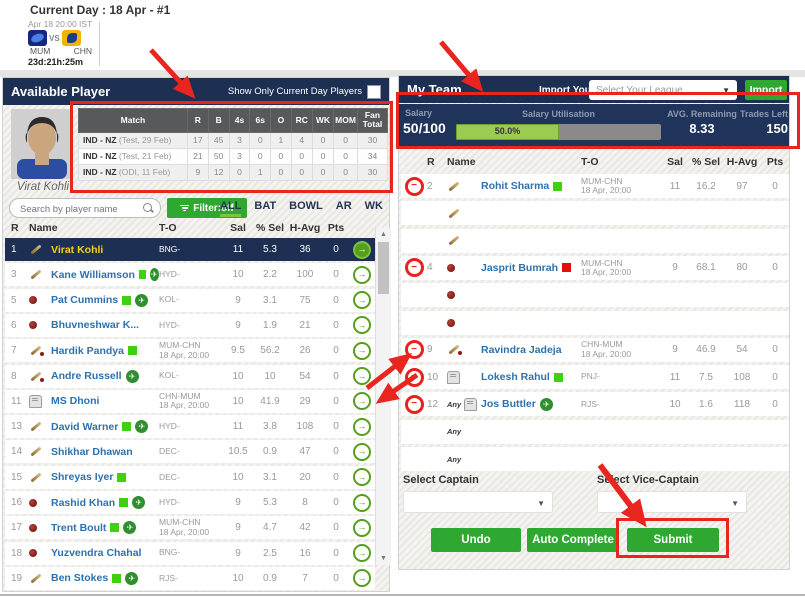 The height and width of the screenshot is (605, 805). What do you see at coordinates (515, 377) in the screenshot?
I see `player-name-link: Lokesh Rahul` at bounding box center [515, 377].